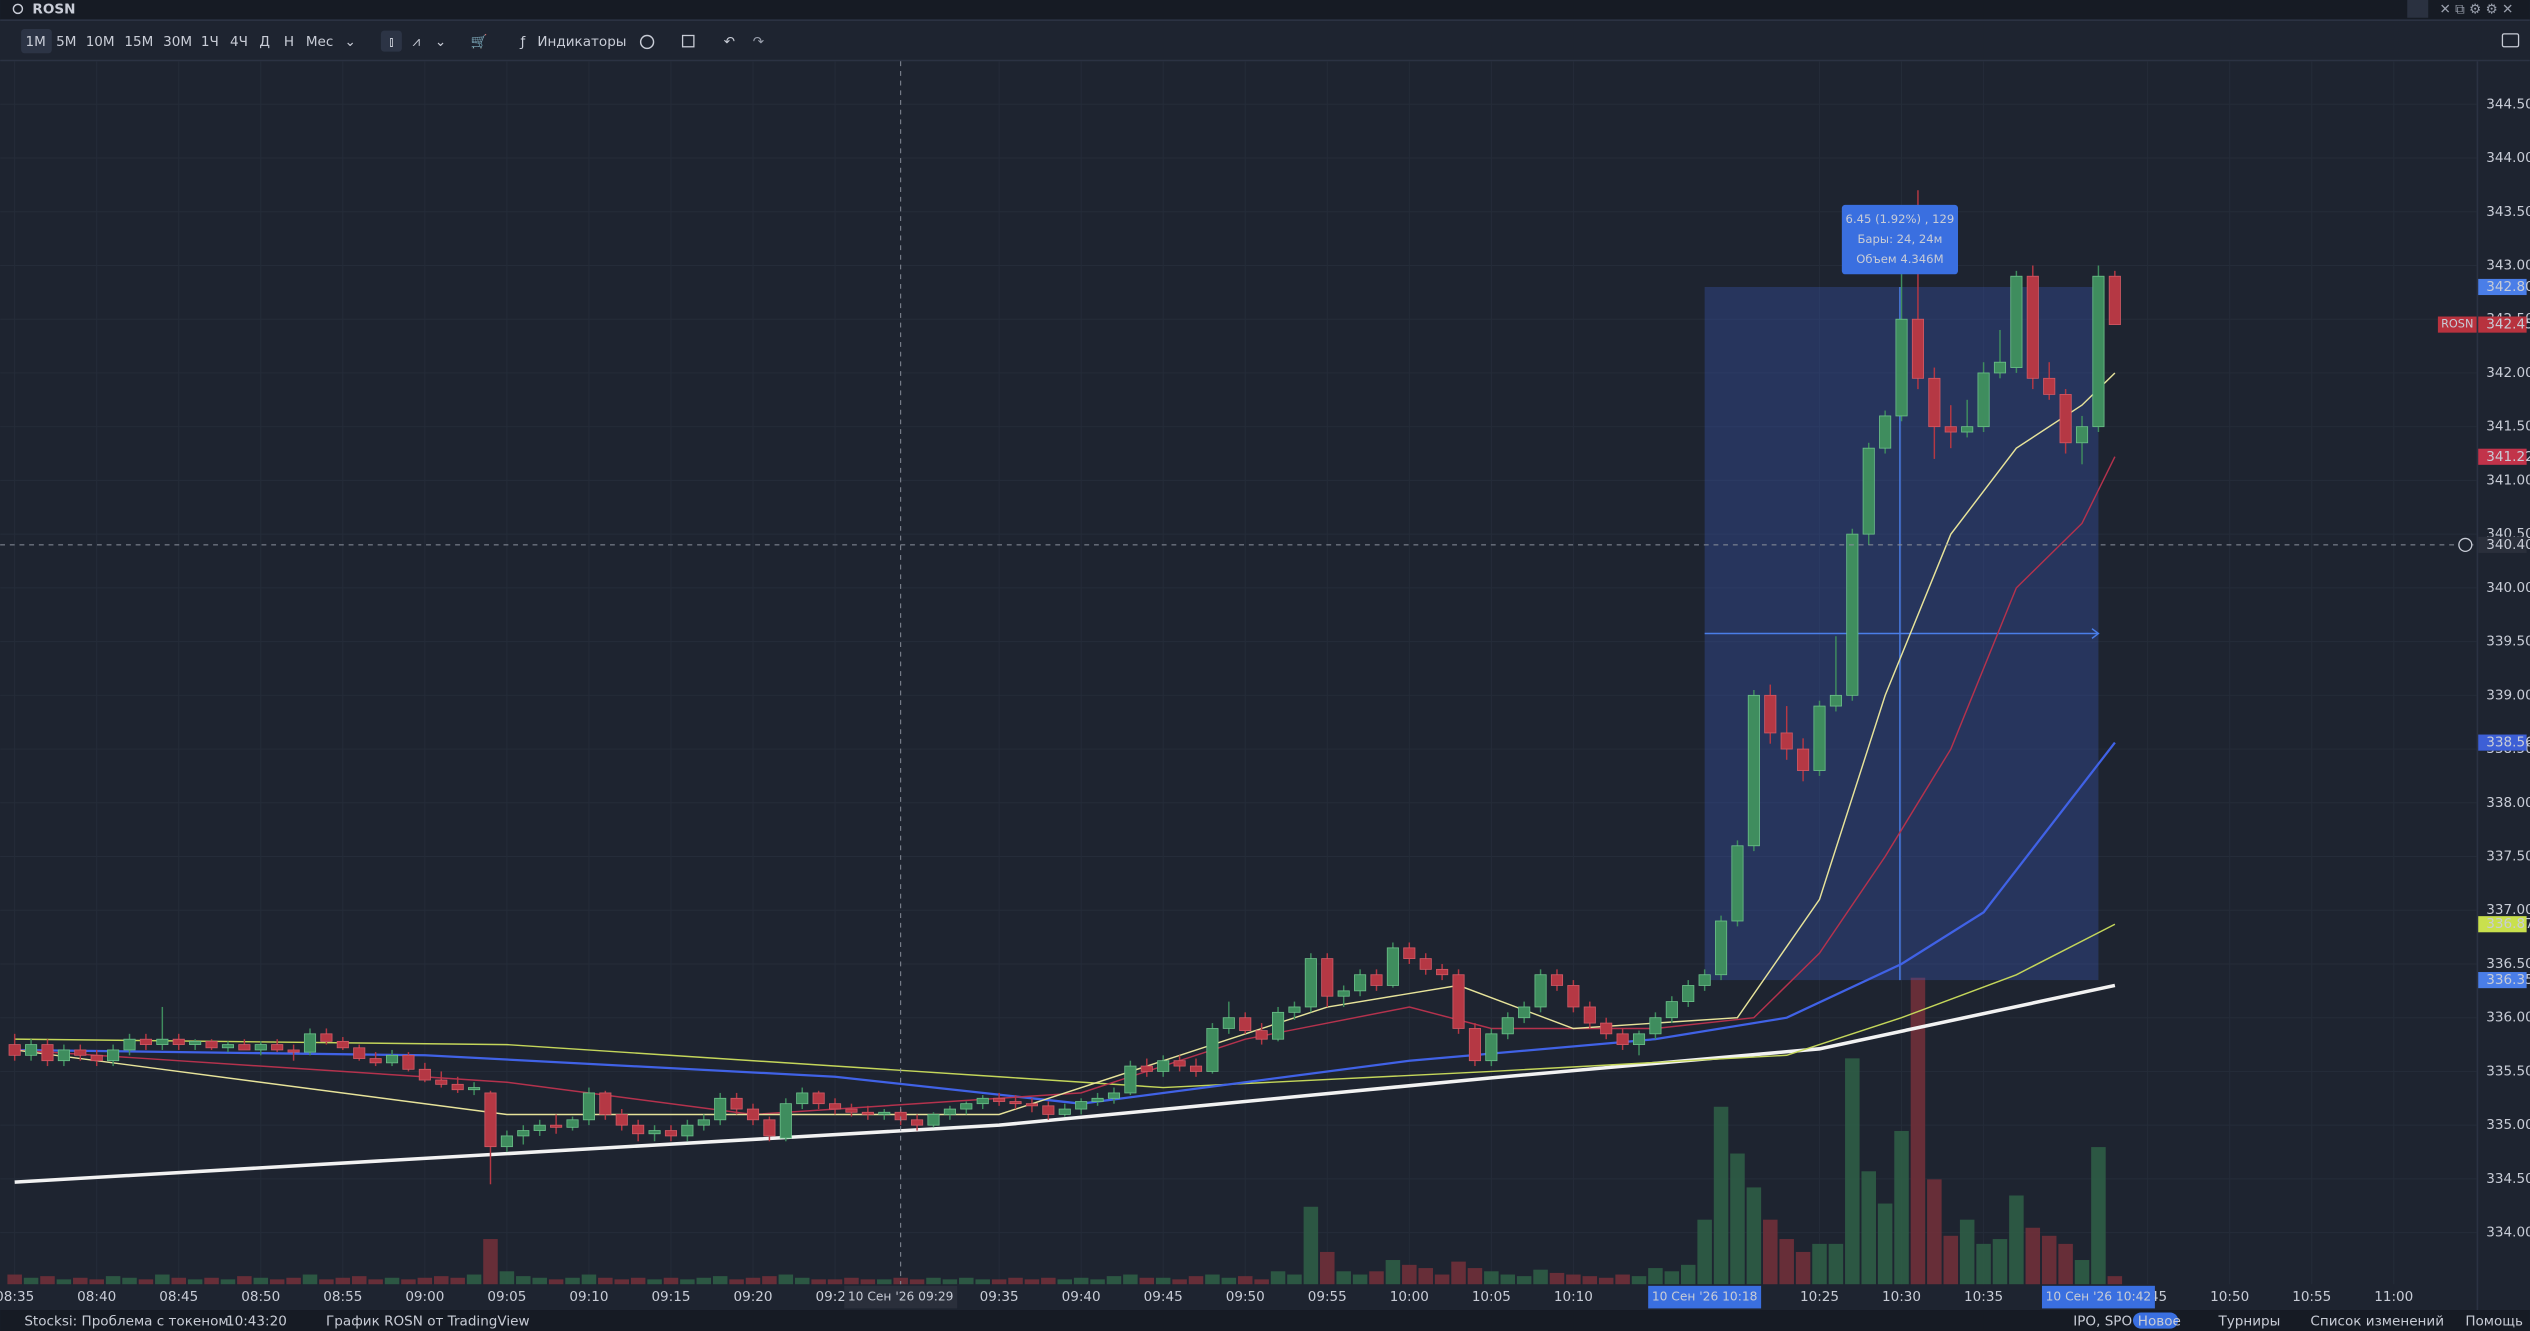 This screenshot has width=2530, height=1331. Describe the element at coordinates (440, 42) in the screenshot. I see `dropdown: ⌄` at that location.